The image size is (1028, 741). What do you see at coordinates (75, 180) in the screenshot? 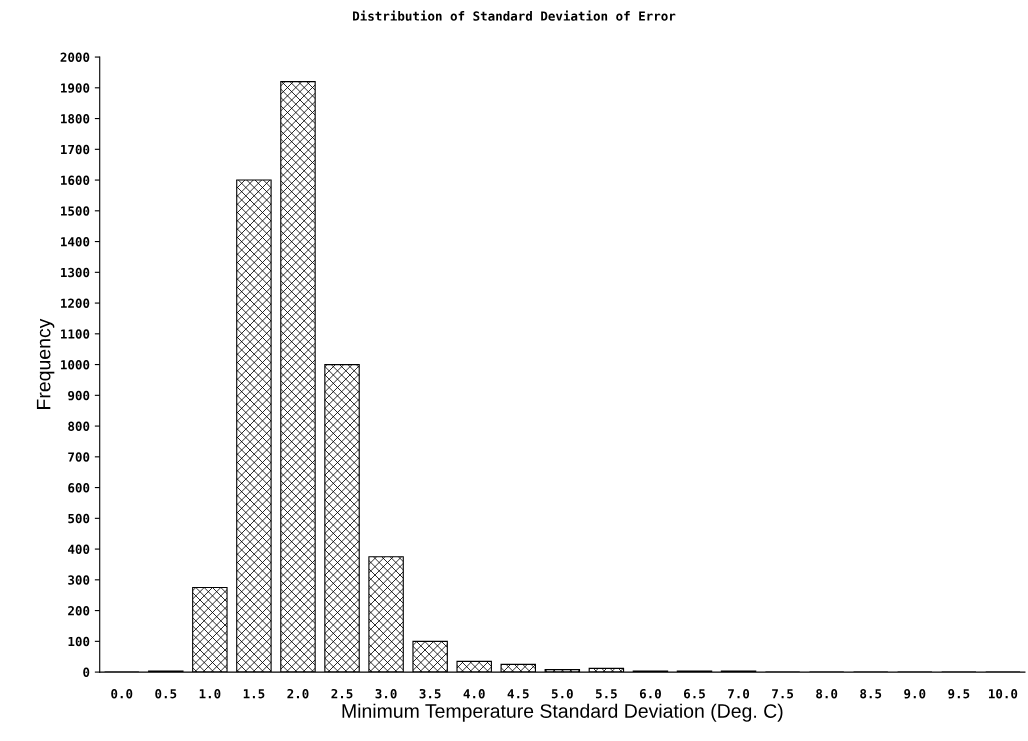
I see `y-tick-label: 1600` at bounding box center [75, 180].